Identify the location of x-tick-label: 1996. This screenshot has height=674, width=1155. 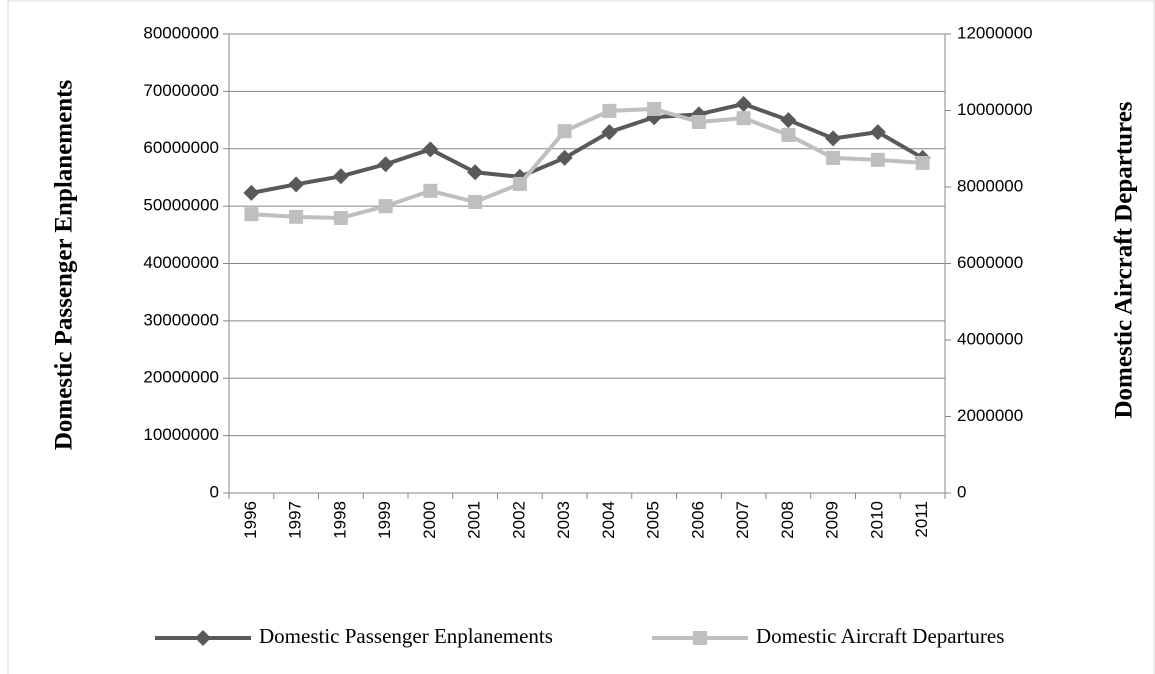
(250, 520).